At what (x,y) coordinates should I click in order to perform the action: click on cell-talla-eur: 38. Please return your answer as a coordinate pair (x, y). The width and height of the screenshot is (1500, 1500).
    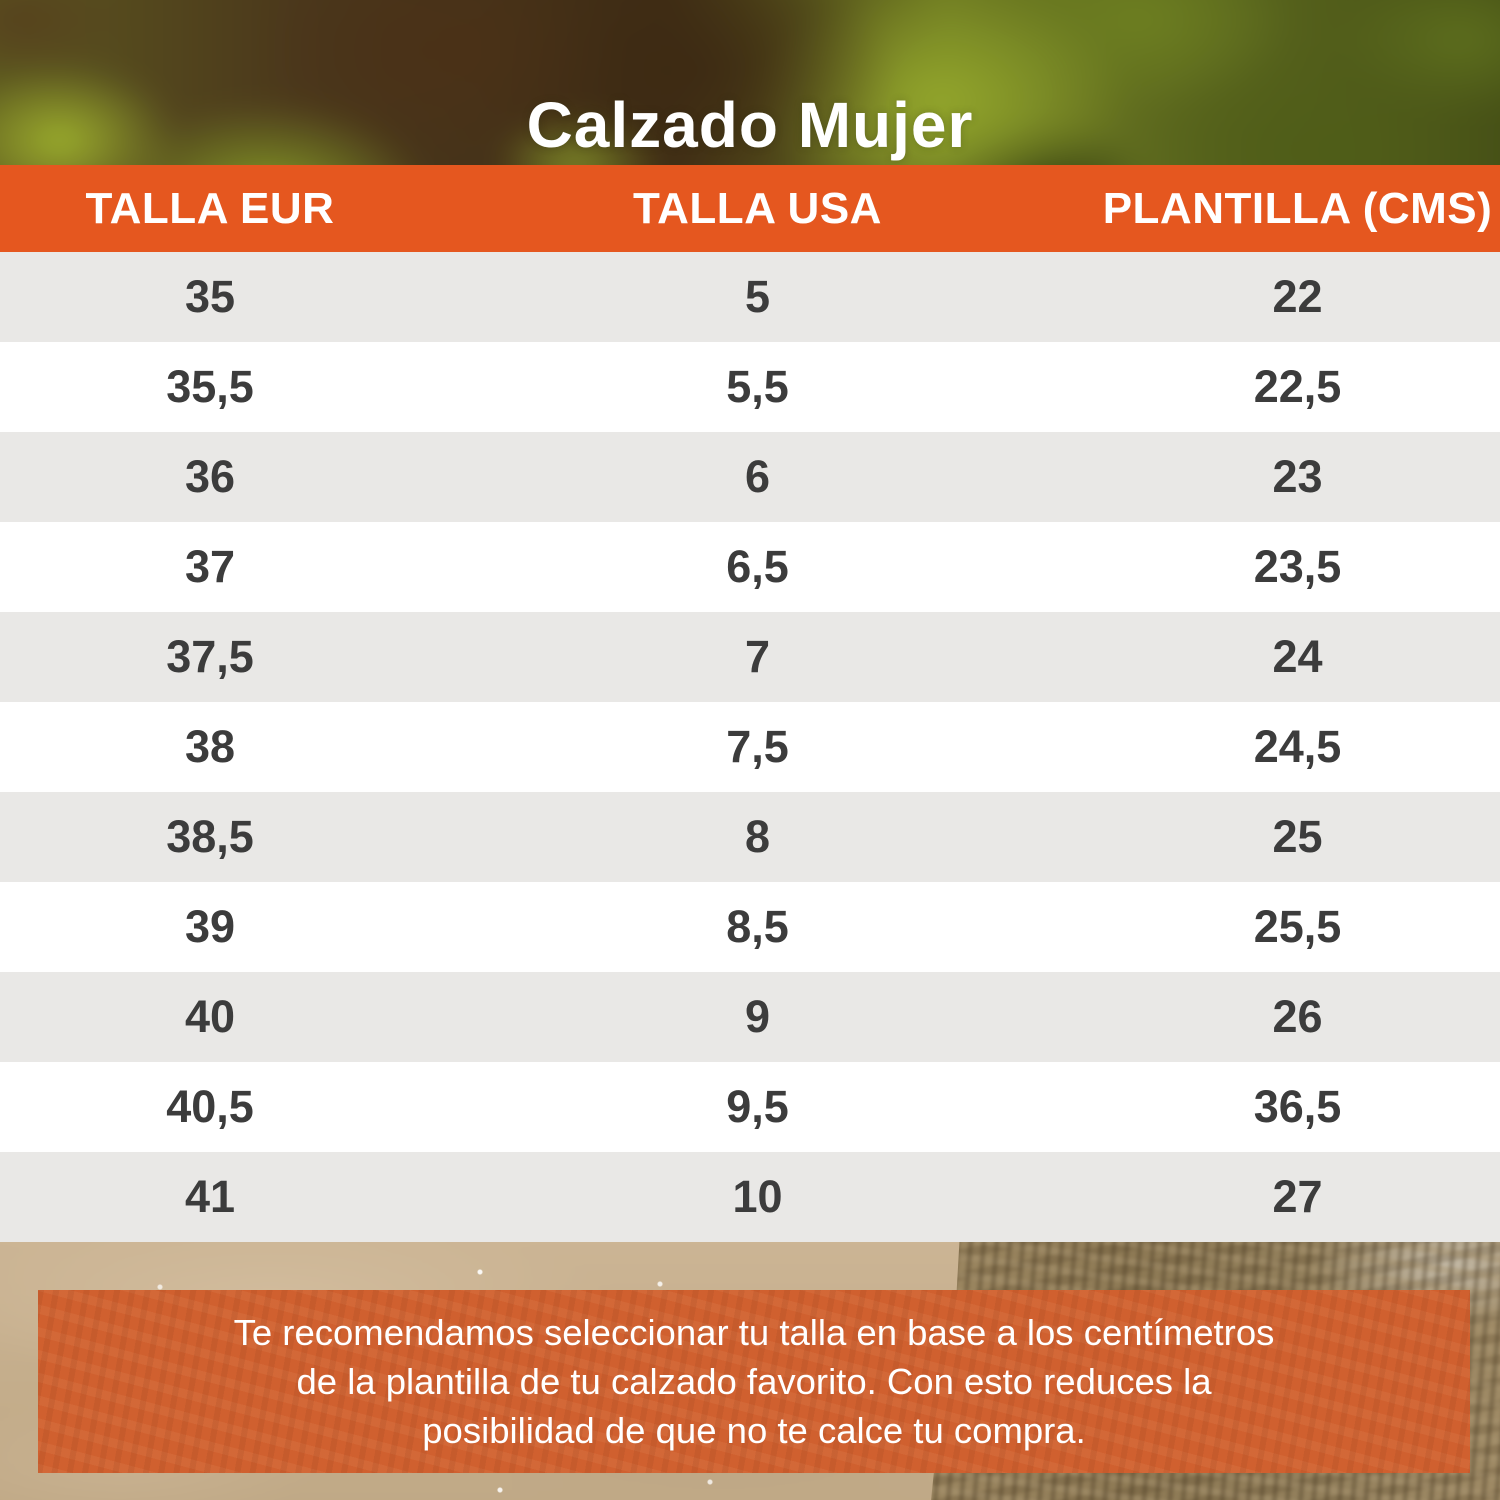
    Looking at the image, I should click on (210, 746).